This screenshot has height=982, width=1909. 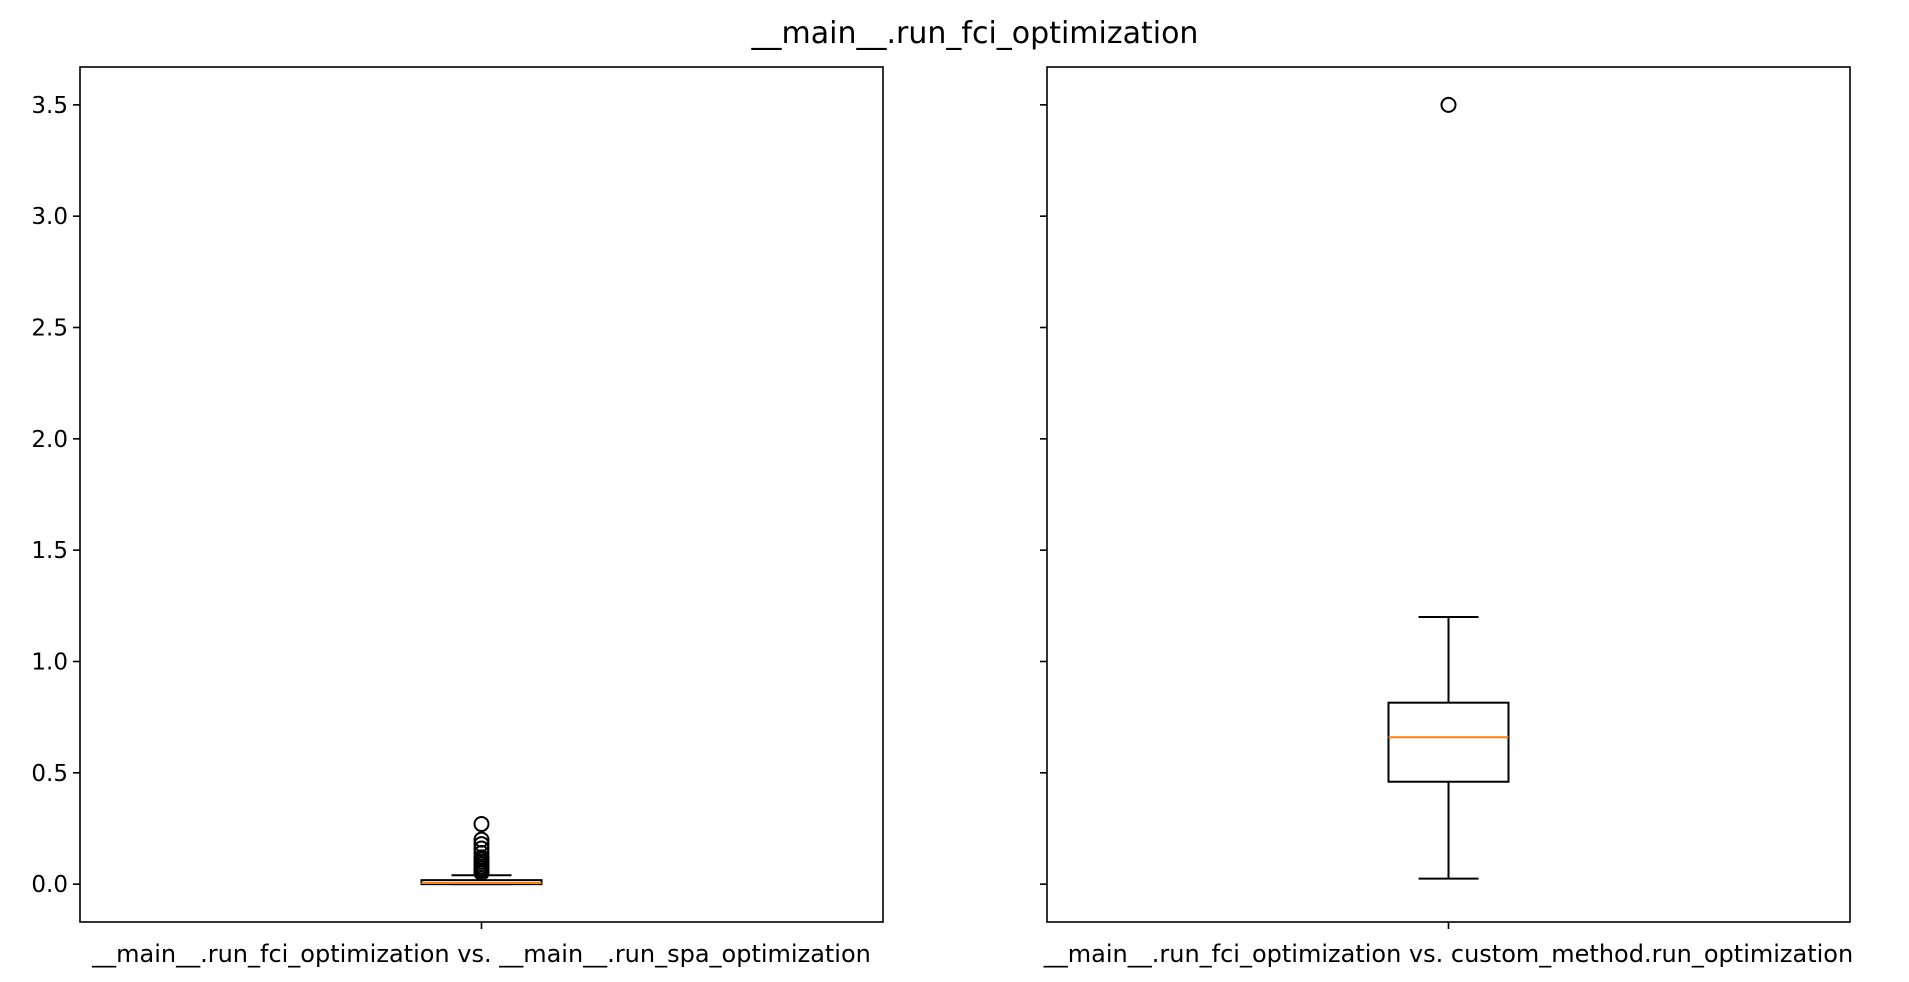 I want to click on y-tick-label: 2.5, so click(x=49, y=329).